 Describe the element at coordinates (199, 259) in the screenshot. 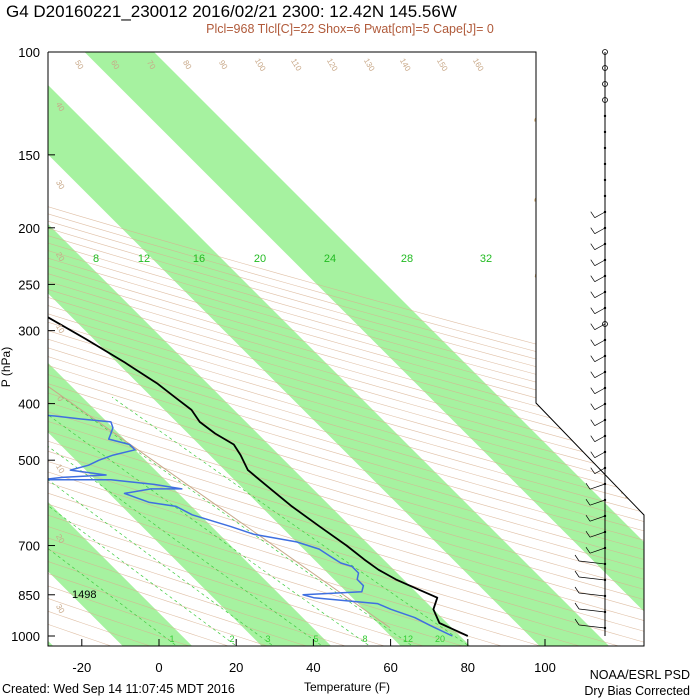

I see `mixing-ratio-label: 16` at that location.